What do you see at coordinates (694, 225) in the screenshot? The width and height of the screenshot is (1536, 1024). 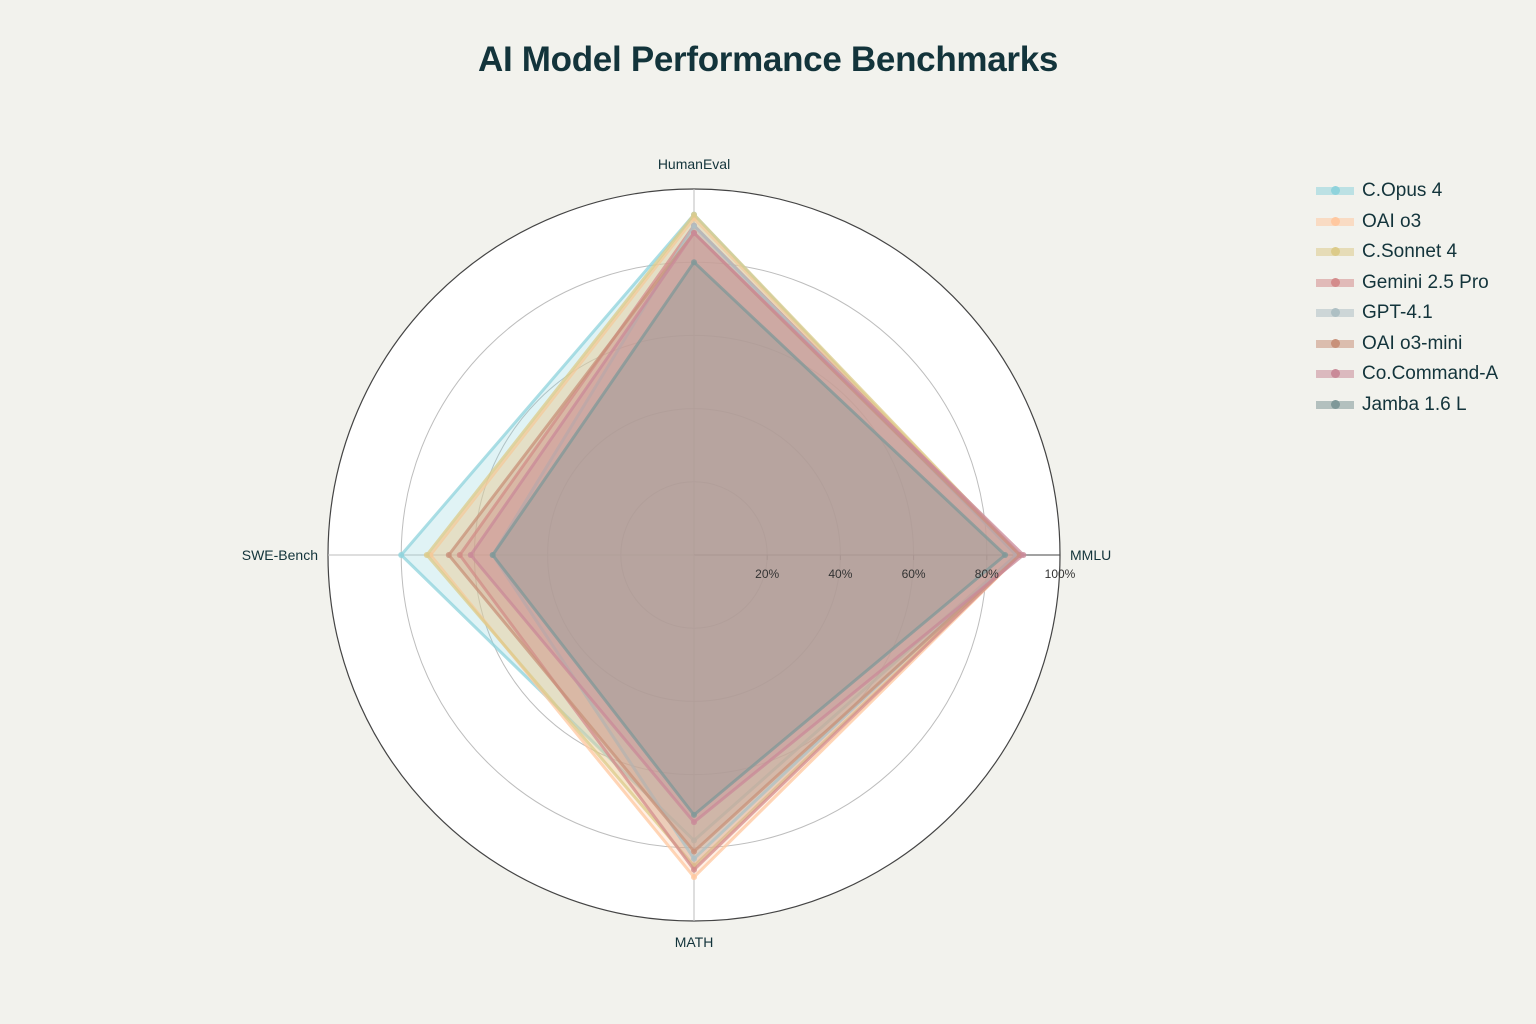 I see `data-point-gpt-4-1-humaneval` at bounding box center [694, 225].